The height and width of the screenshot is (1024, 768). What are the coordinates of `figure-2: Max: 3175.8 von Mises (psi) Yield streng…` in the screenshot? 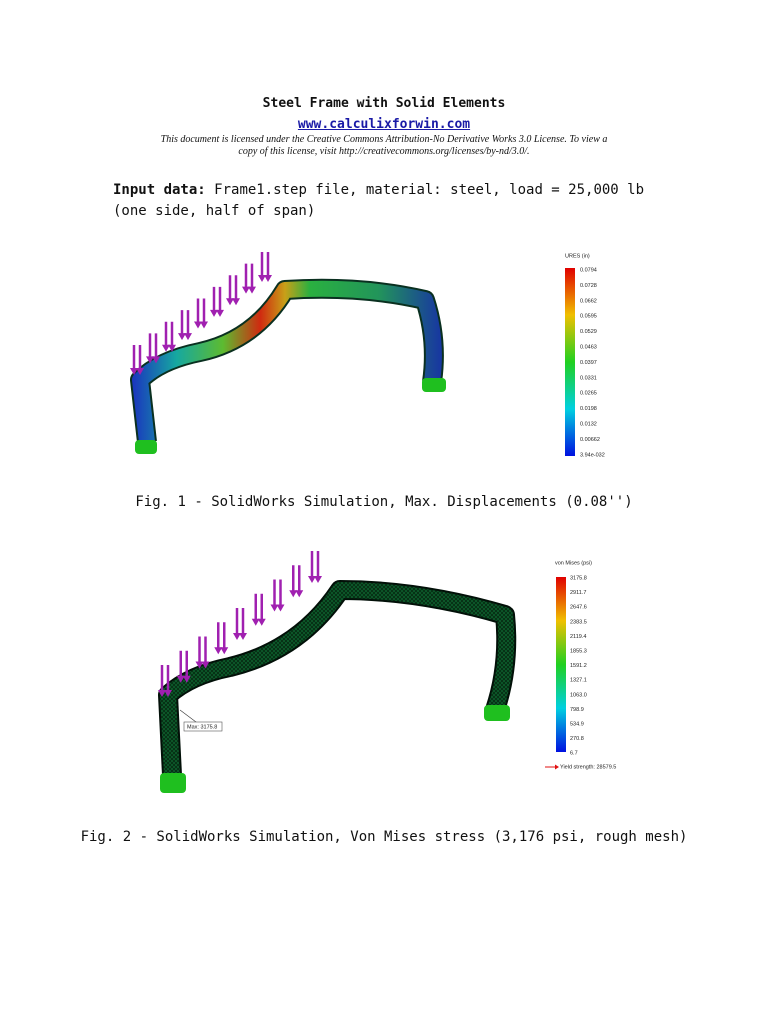 It's located at (387, 672).